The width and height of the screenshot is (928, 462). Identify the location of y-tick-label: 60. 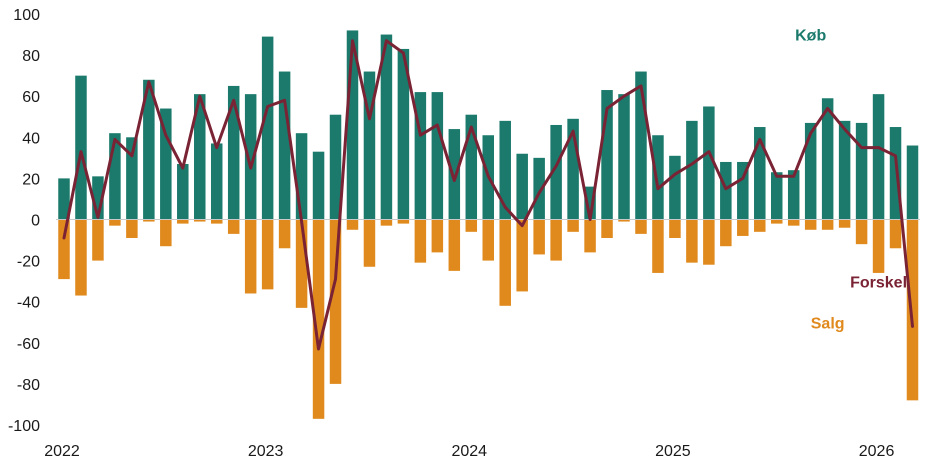
(31, 97).